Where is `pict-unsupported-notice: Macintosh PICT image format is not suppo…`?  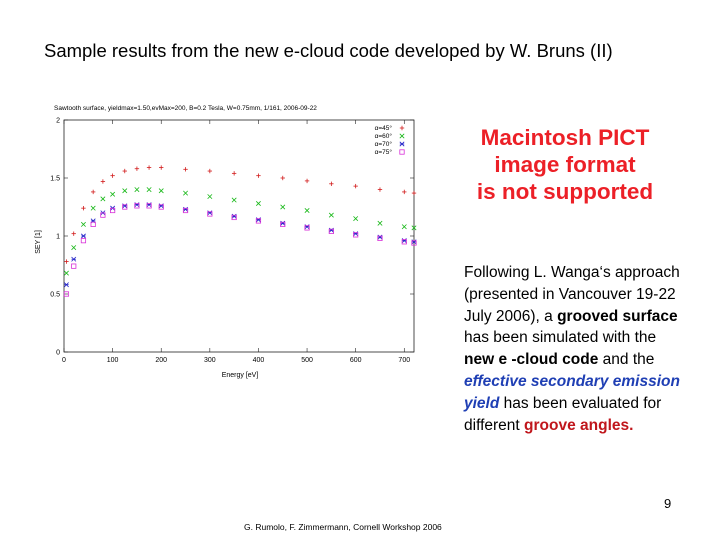 pict-unsupported-notice: Macintosh PICT image format is not suppo… is located at coordinates (565, 164).